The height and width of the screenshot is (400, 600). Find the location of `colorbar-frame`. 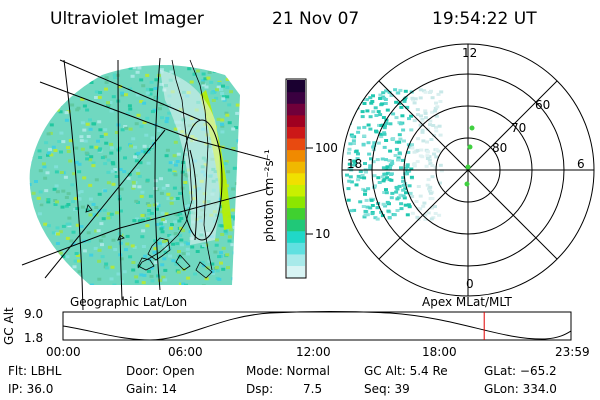

colorbar-frame is located at coordinates (296, 178).